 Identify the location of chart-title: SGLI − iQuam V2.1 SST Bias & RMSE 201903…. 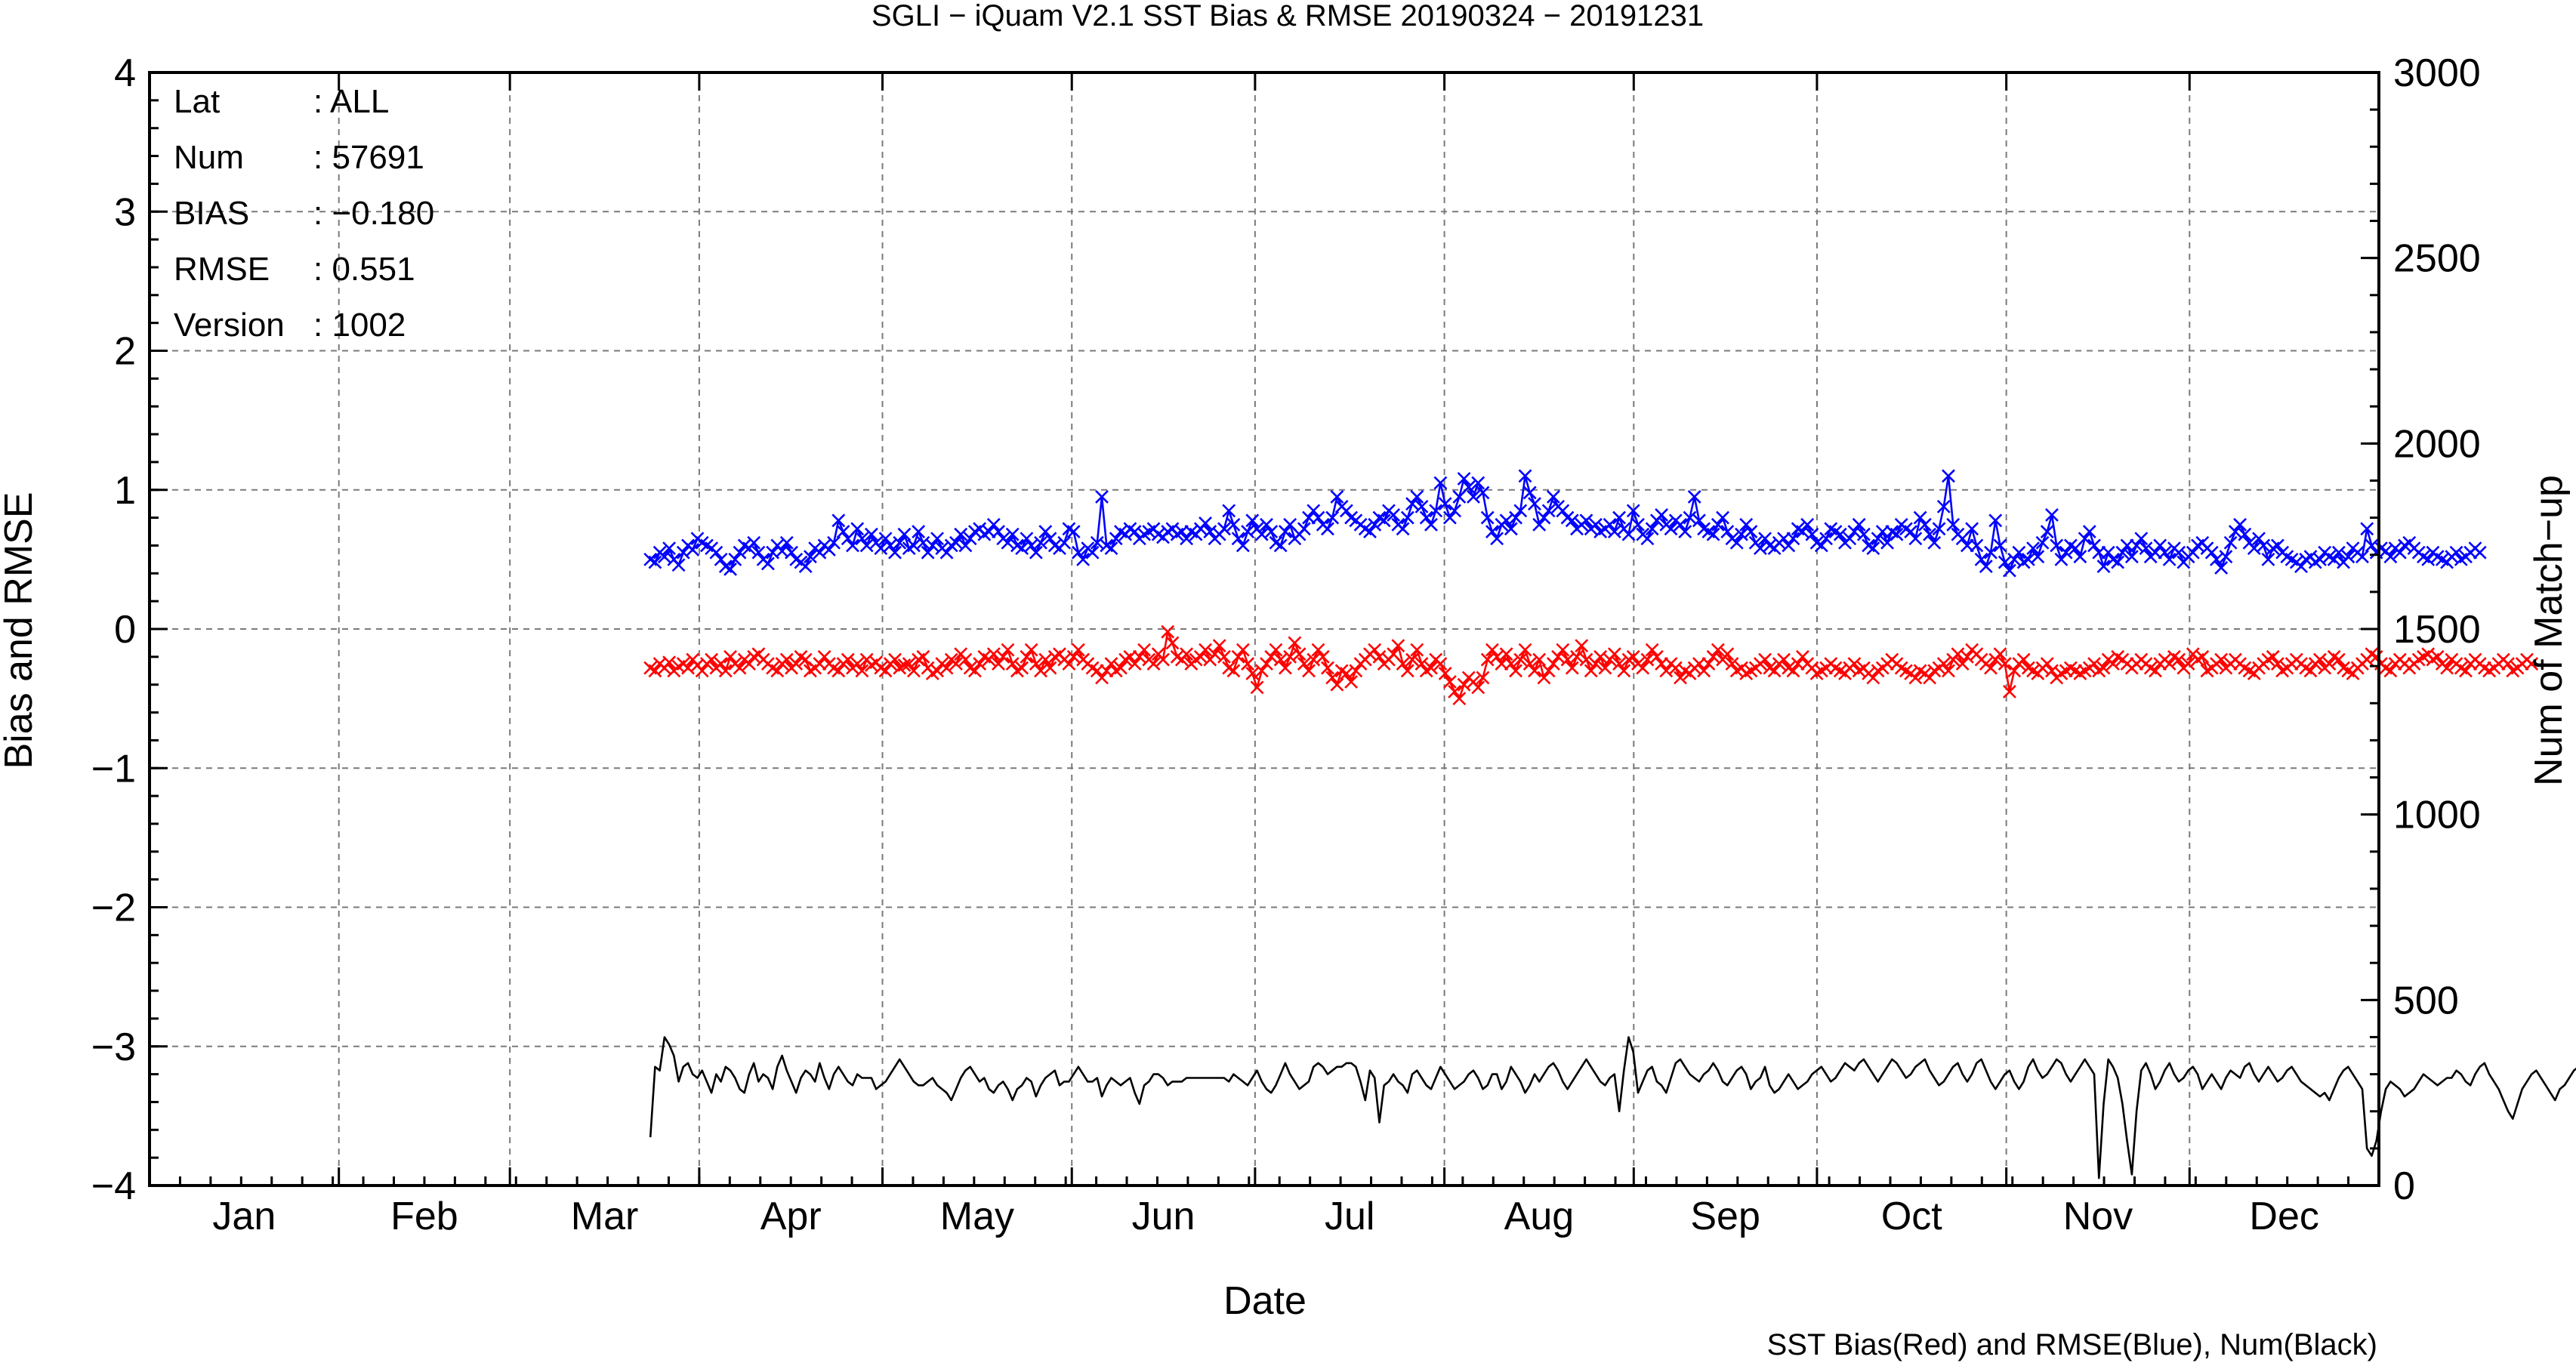
(1288, 16).